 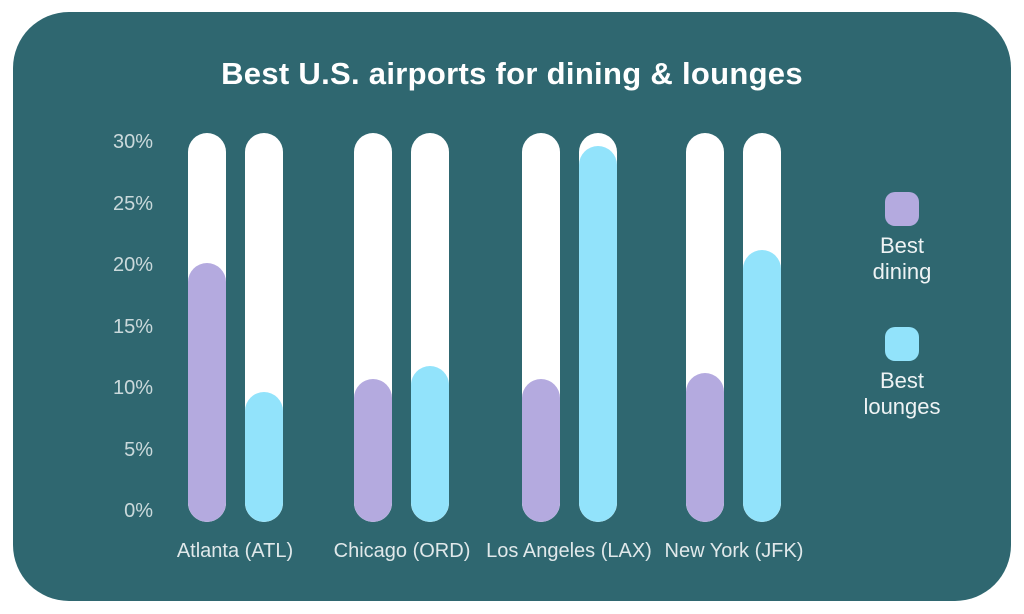 I want to click on x-label-losangeles: Los Angeles (LAX), so click(x=569, y=551).